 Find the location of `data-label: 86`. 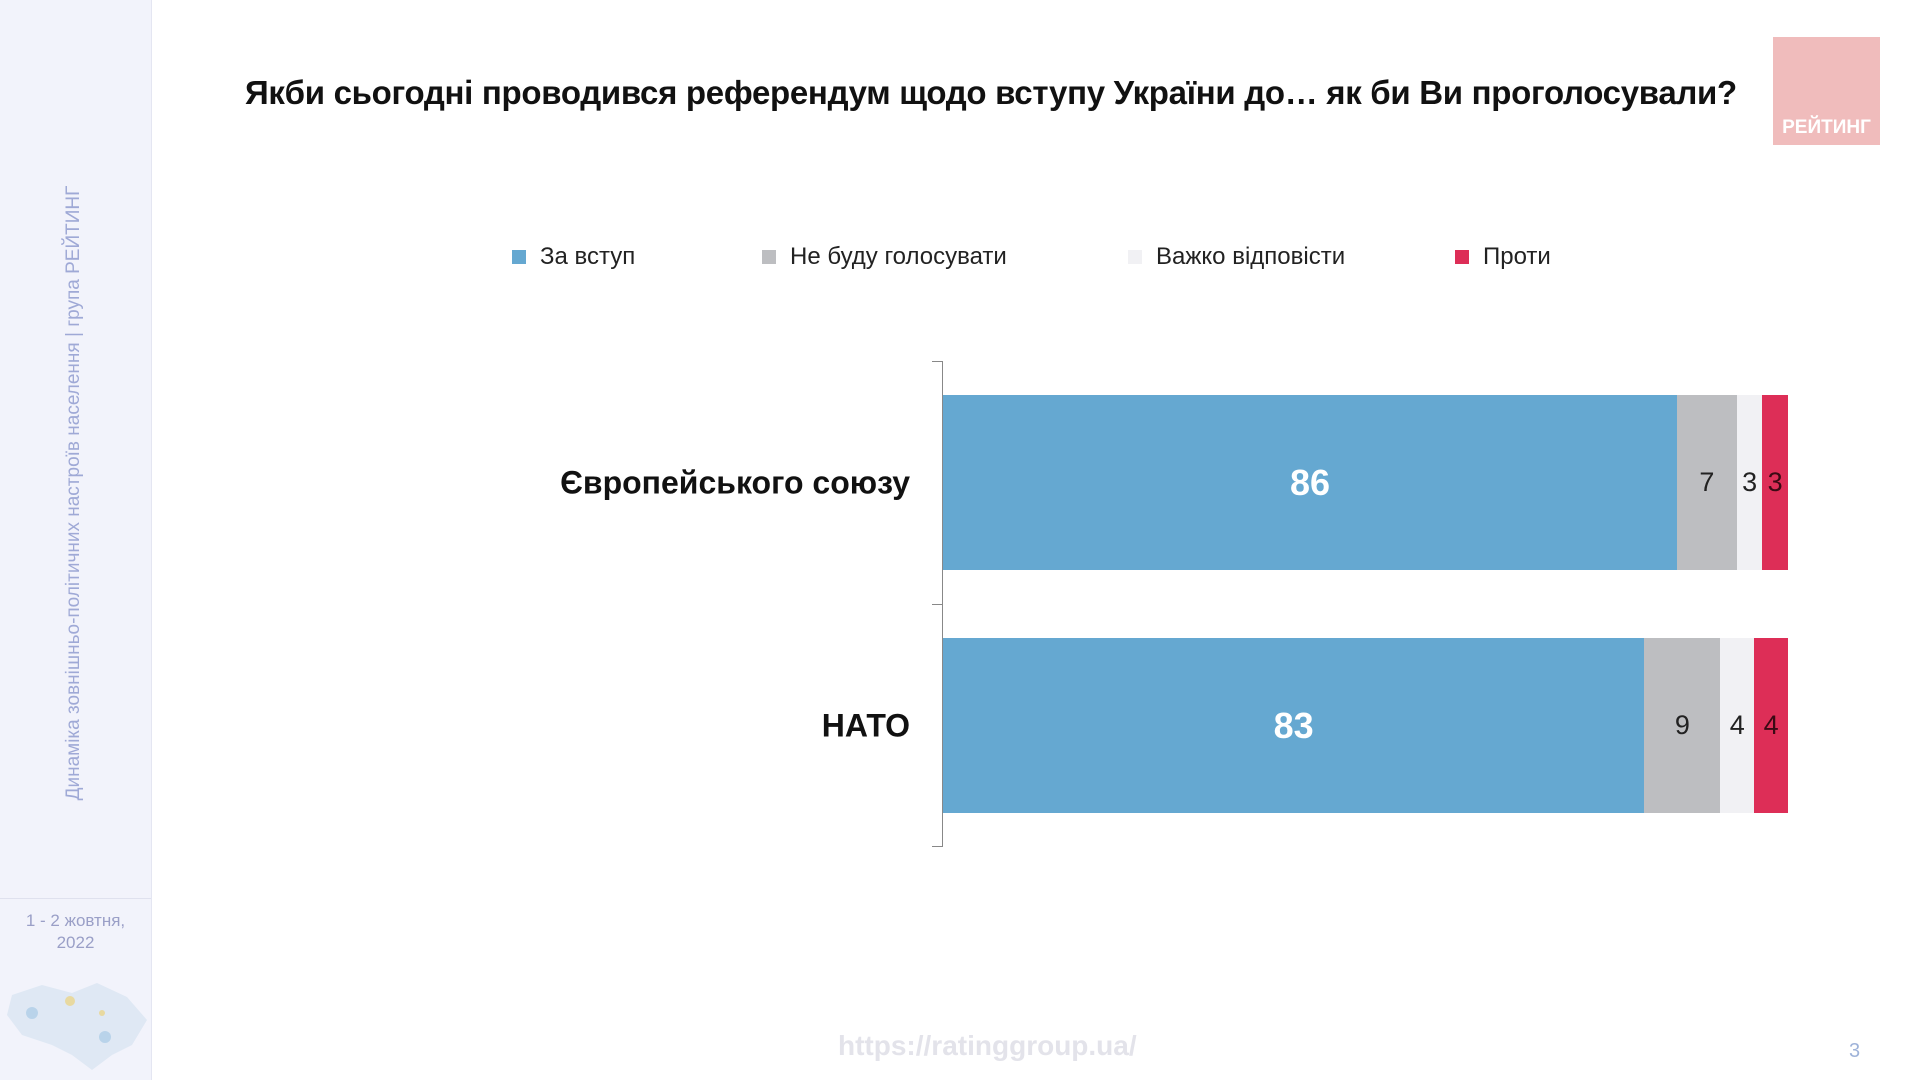

data-label: 86 is located at coordinates (1310, 482).